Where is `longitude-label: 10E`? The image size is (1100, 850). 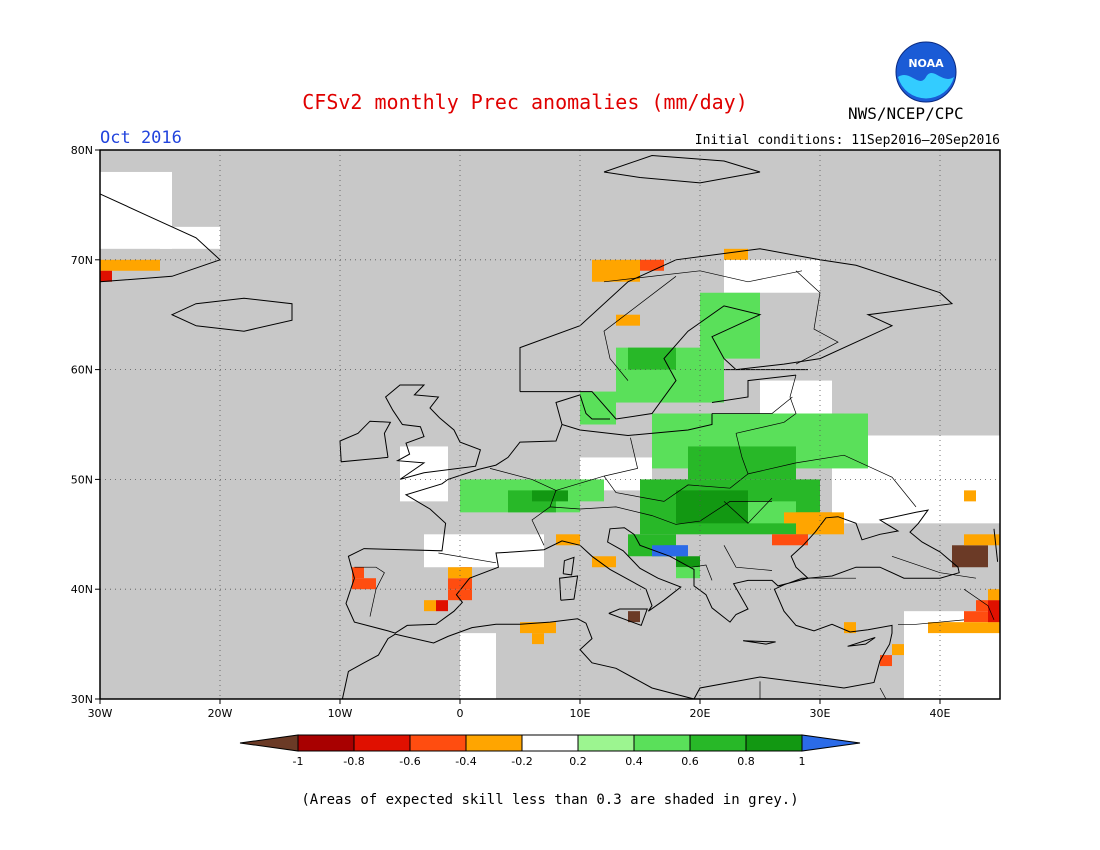 longitude-label: 10E is located at coordinates (580, 713).